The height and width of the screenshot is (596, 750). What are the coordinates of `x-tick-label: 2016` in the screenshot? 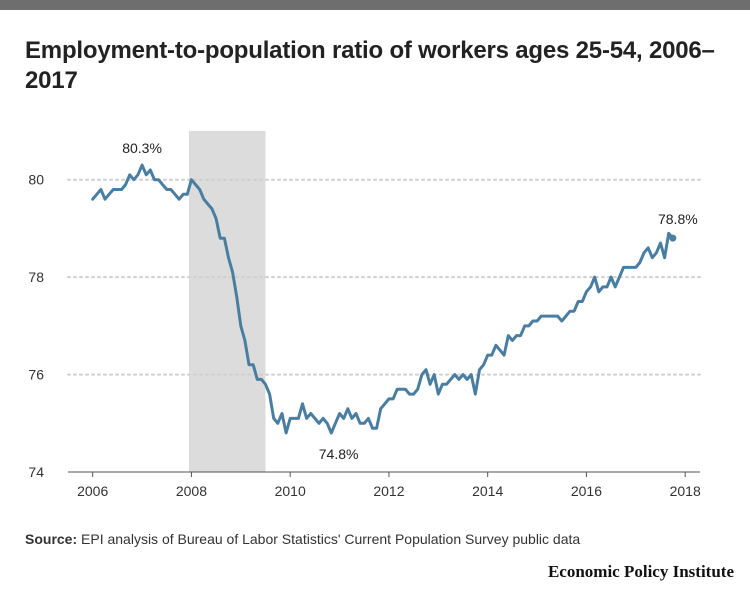 It's located at (586, 491).